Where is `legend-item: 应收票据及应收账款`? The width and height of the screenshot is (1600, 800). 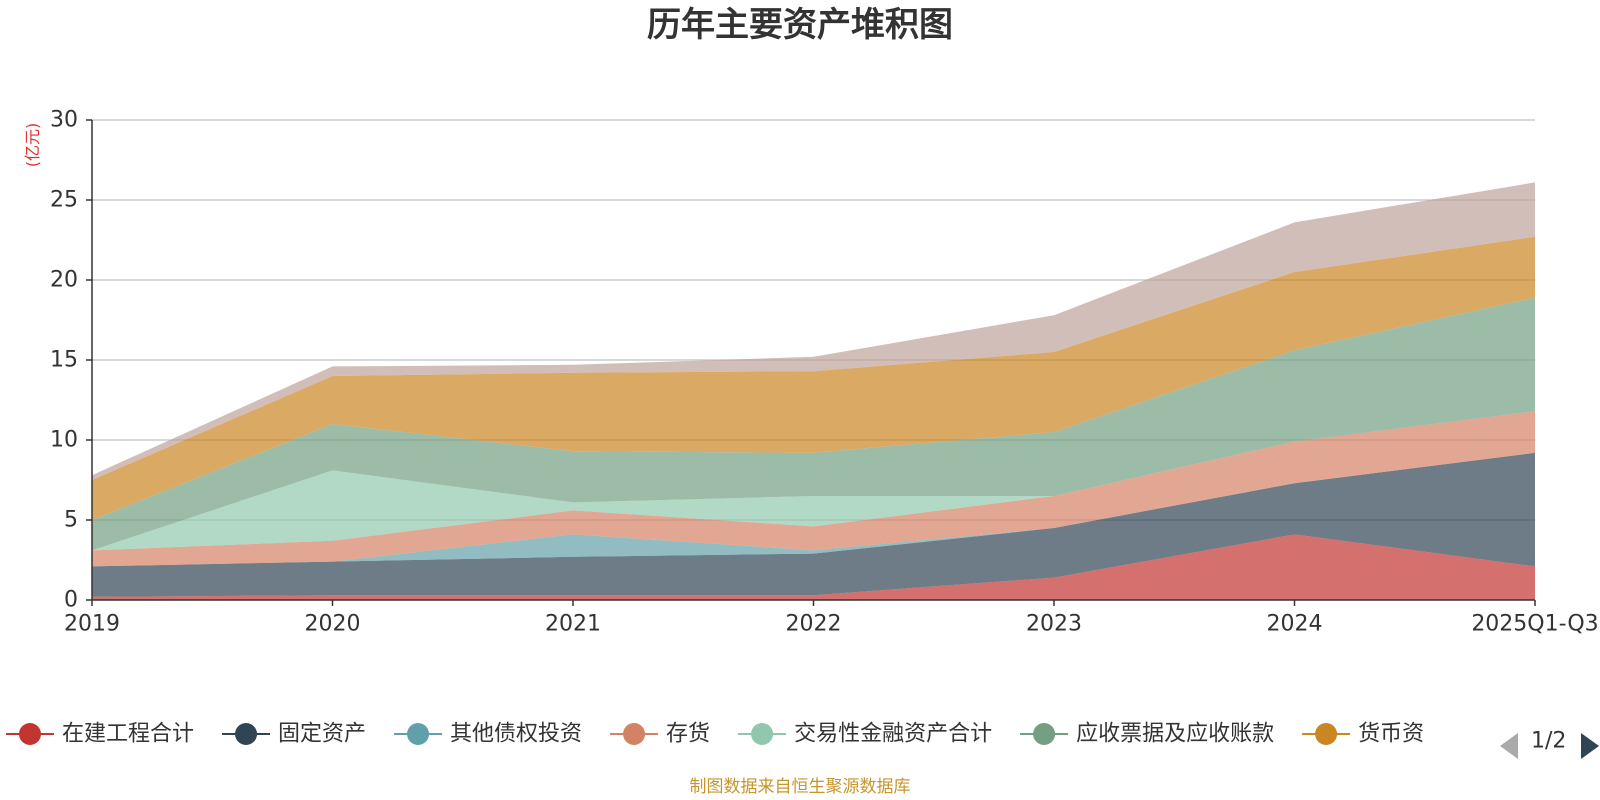
legend-item: 应收票据及应收账款 is located at coordinates (1147, 734).